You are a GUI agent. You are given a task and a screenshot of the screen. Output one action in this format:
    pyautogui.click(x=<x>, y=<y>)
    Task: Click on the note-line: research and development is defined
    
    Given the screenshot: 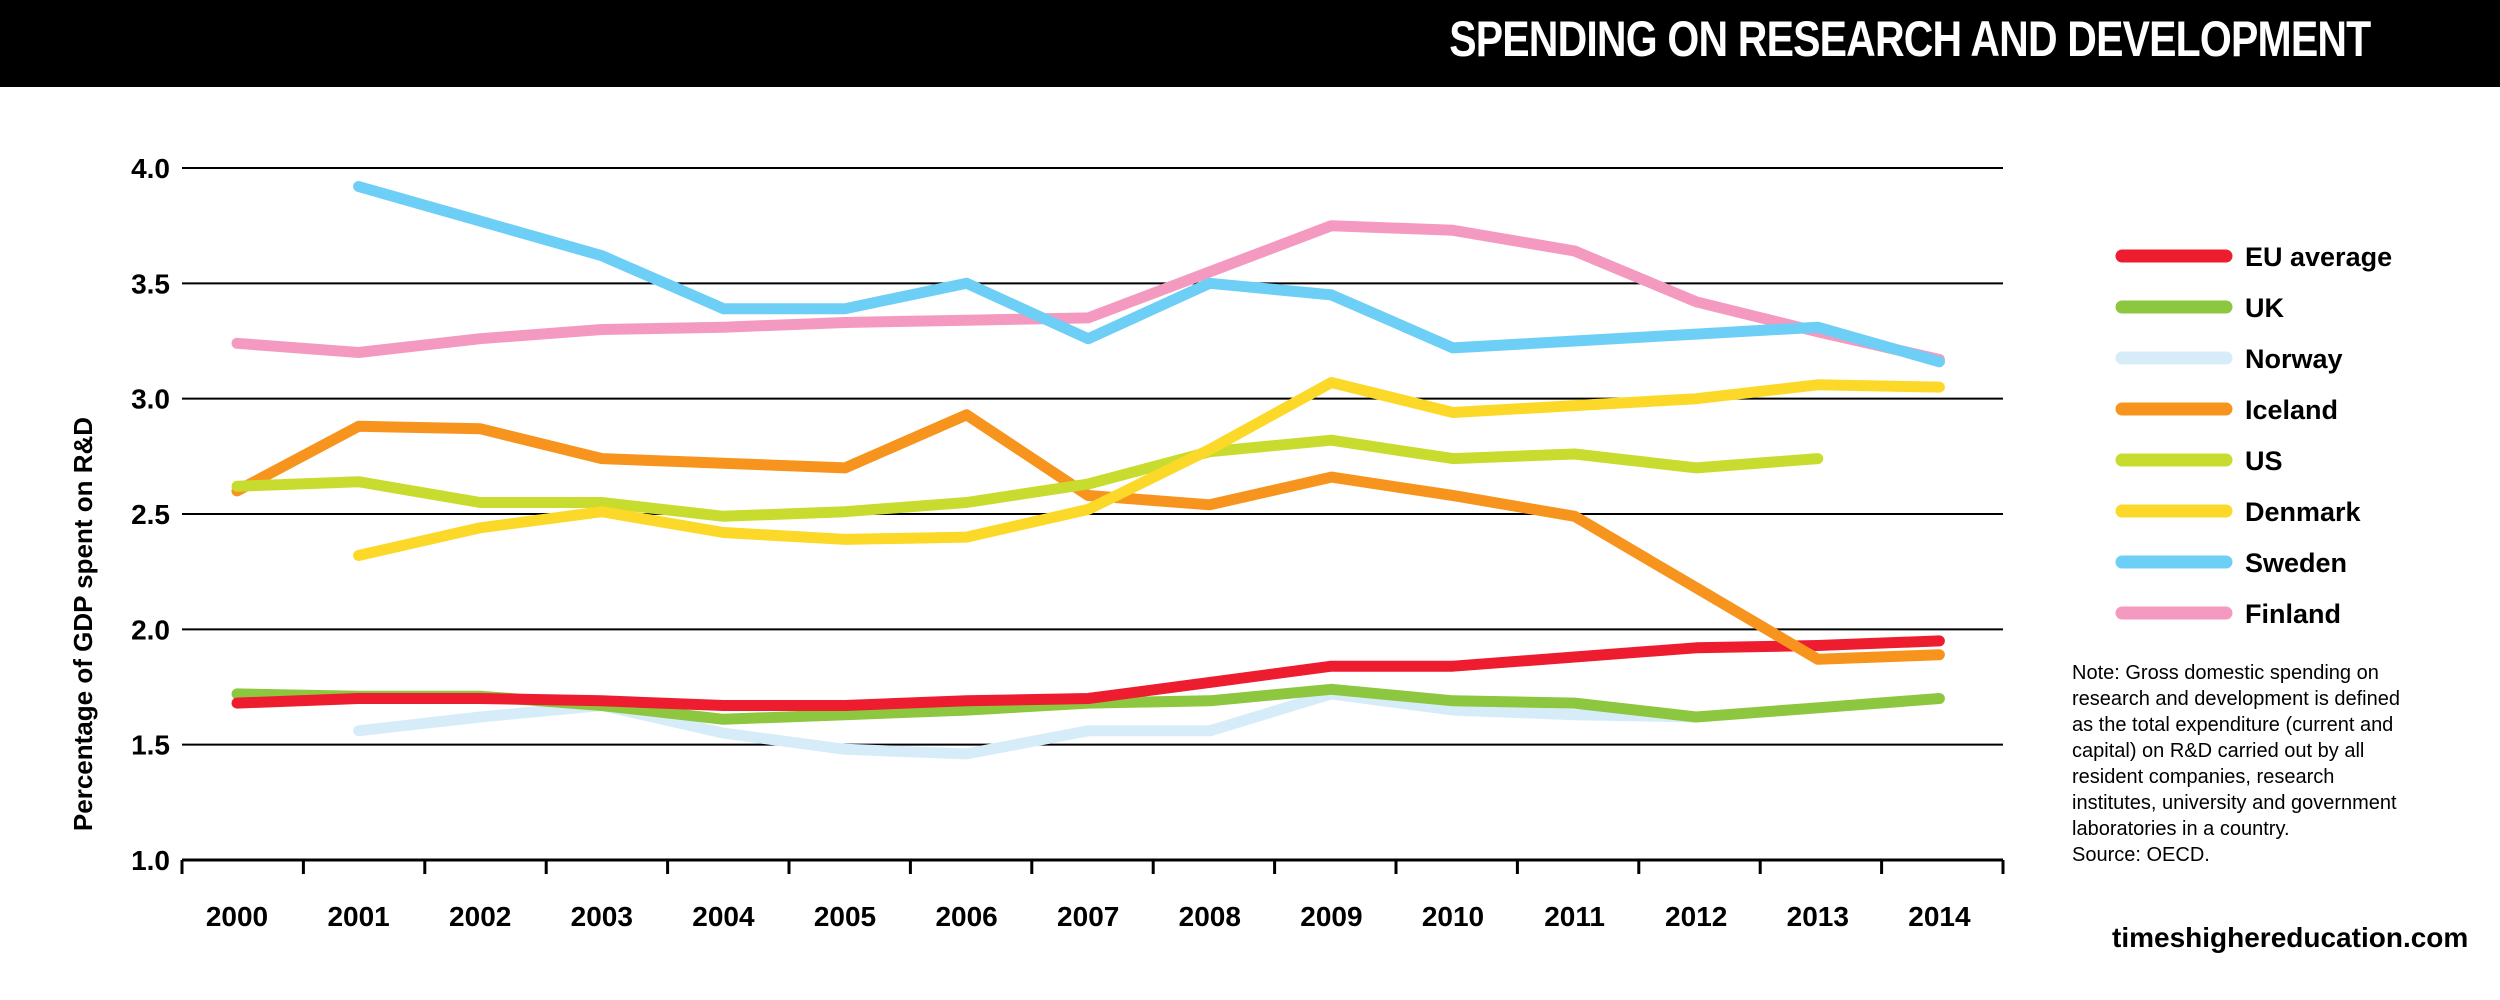 What is the action you would take?
    pyautogui.click(x=2236, y=699)
    